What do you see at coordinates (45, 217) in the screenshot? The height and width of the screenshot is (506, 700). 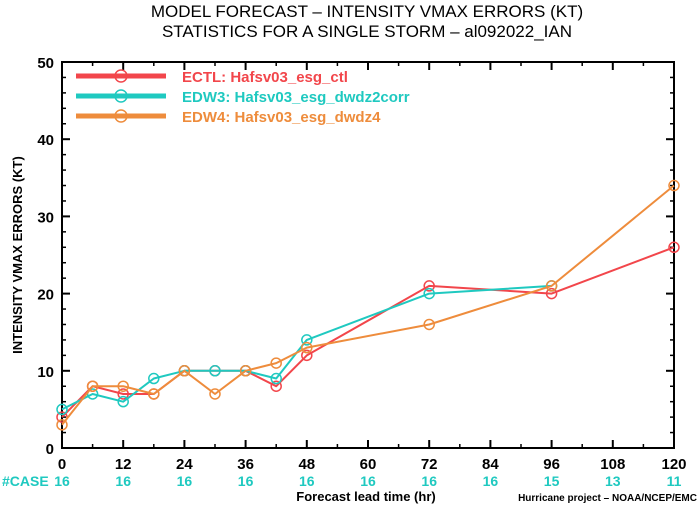 I see `y-tick-label: 30` at bounding box center [45, 217].